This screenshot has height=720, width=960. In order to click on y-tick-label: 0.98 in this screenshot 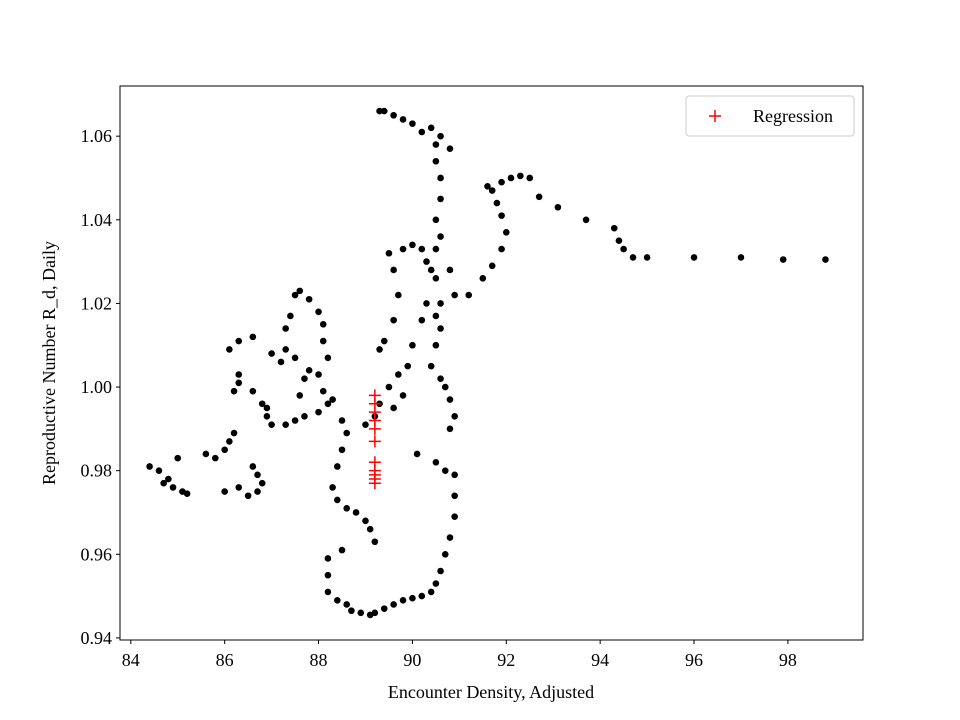, I will do `click(97, 471)`.